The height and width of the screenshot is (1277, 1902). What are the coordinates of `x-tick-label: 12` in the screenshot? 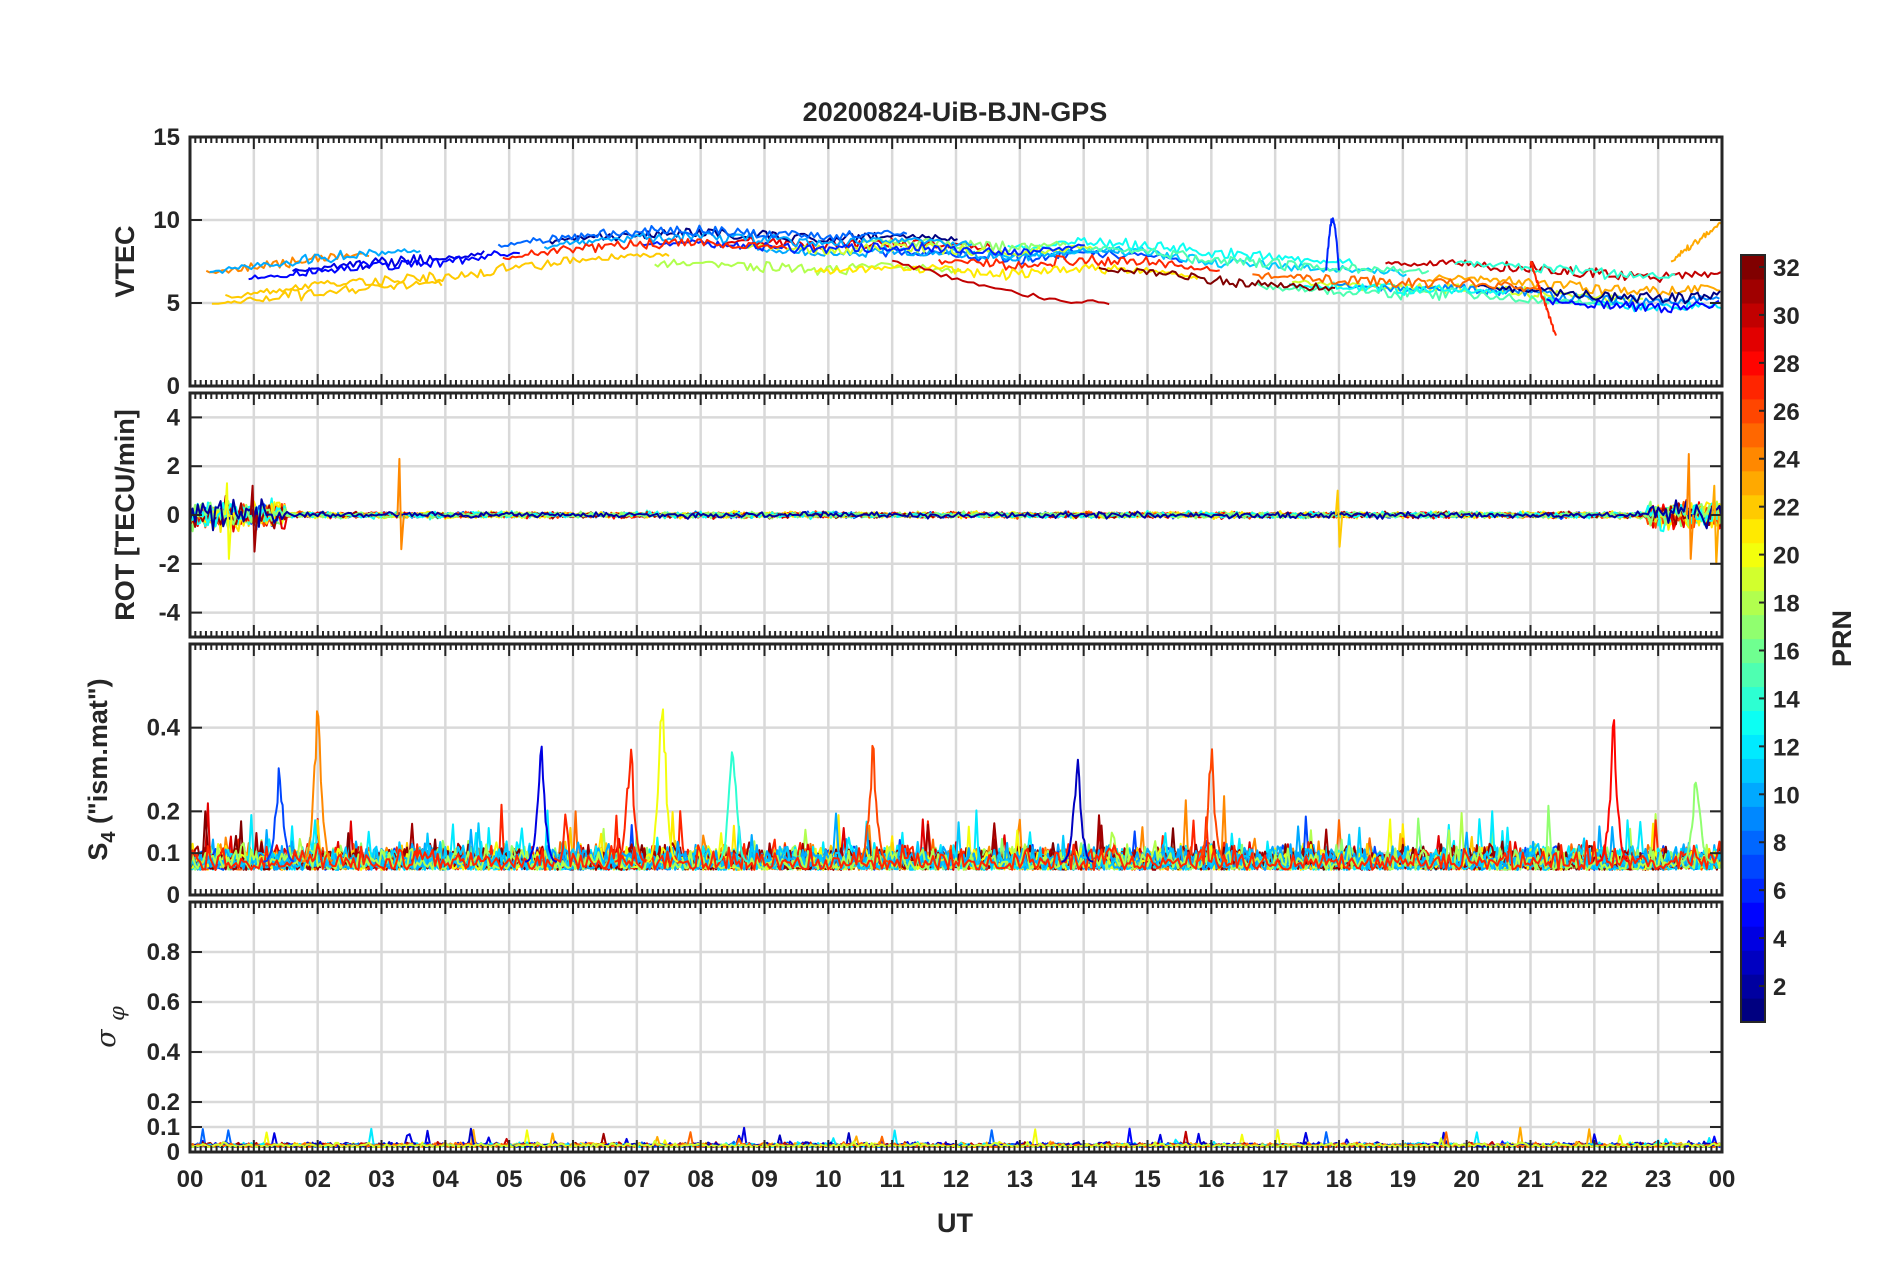 It's located at (956, 1179).